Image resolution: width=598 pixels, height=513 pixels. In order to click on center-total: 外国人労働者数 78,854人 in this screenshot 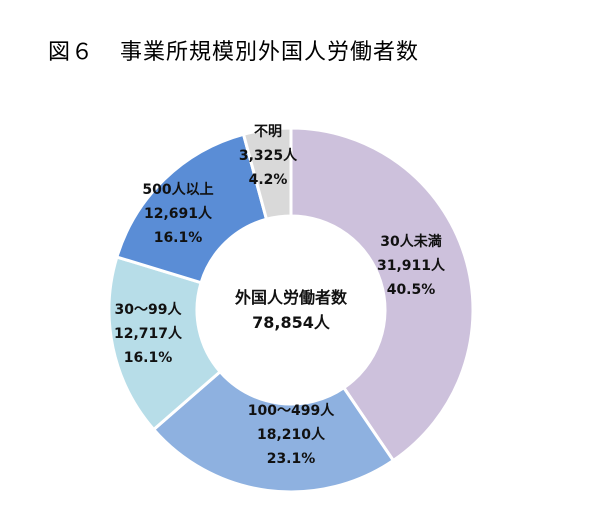, I will do `click(291, 310)`.